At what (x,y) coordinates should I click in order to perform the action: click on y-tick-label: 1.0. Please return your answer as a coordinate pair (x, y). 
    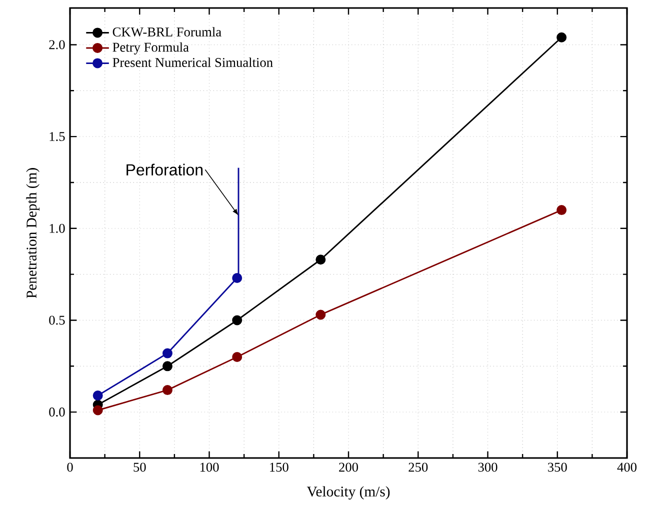
    Looking at the image, I should click on (57, 228).